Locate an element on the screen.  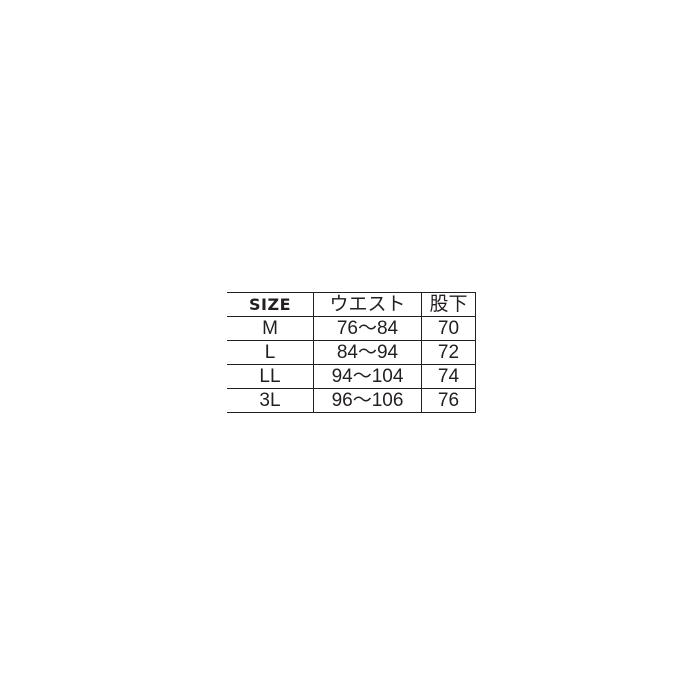
table-row: LL 94〜104 74 is located at coordinates (351, 376).